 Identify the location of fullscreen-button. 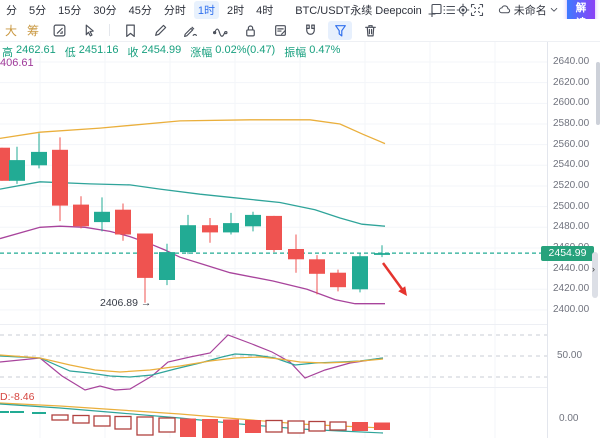
(477, 10).